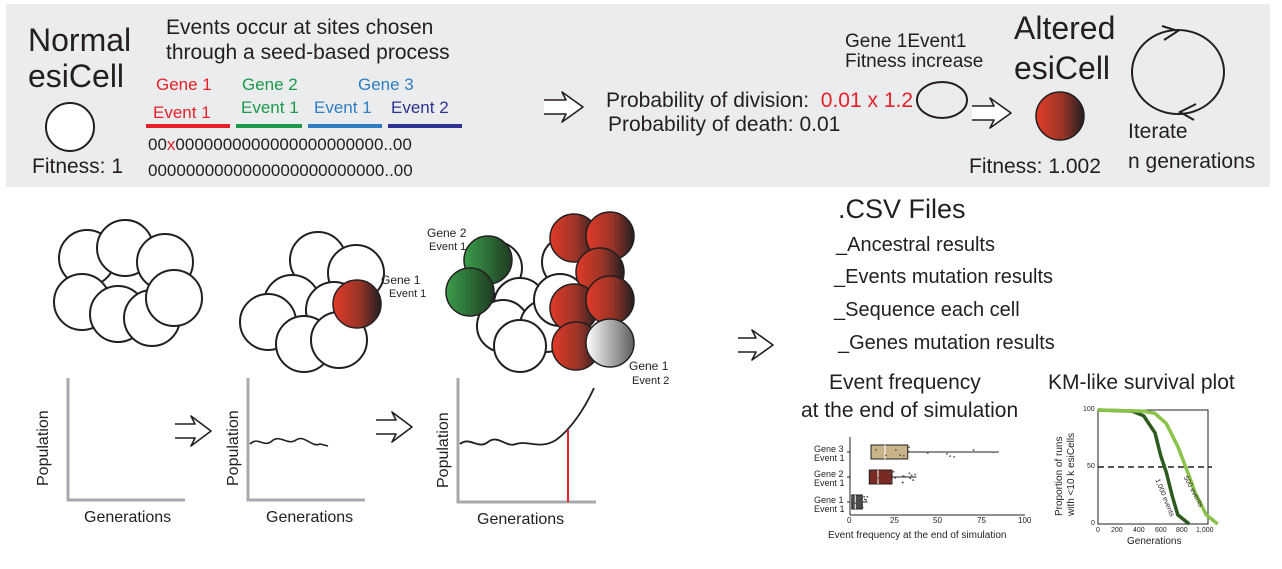 Image resolution: width=1282 pixels, height=569 pixels. What do you see at coordinates (270, 84) in the screenshot?
I see `gene2-label: Gene 2` at bounding box center [270, 84].